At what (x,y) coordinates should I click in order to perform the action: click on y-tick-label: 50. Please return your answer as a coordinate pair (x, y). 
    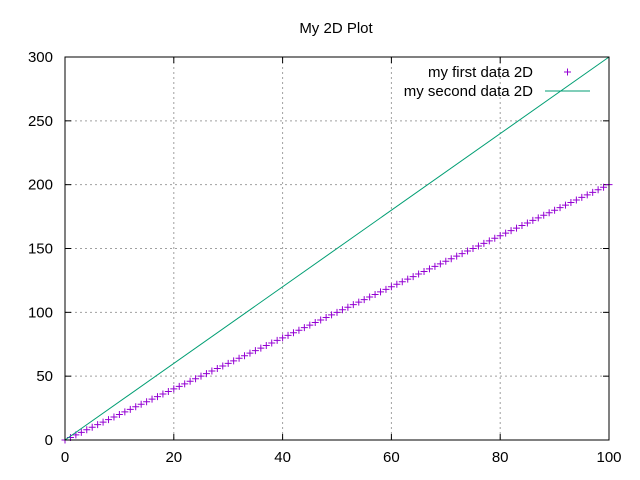
    Looking at the image, I should click on (44, 376).